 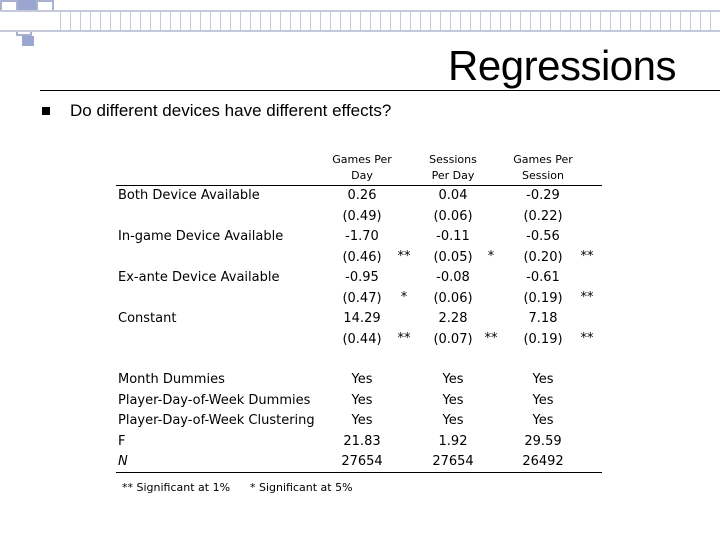 I want to click on standard-error: (0.47), so click(x=362, y=298).